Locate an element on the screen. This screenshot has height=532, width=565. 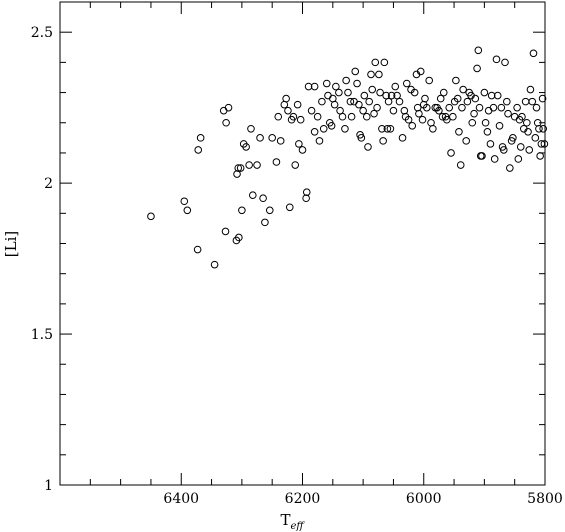
x-axis-label: Teff is located at coordinates (292, 521).